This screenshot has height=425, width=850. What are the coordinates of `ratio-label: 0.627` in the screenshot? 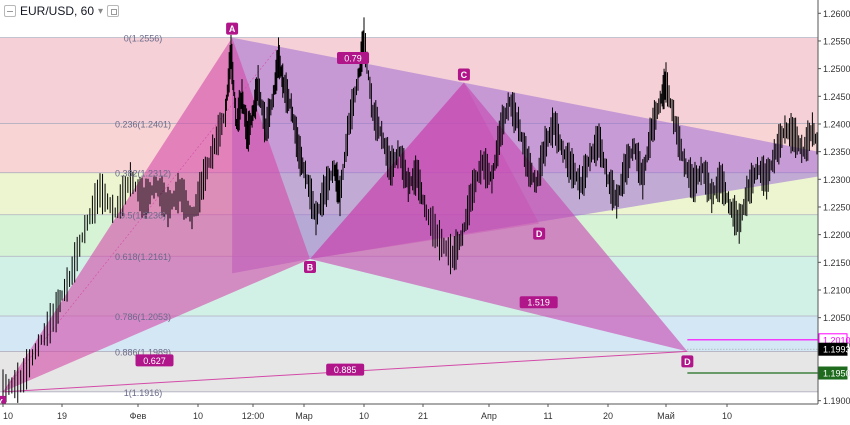 It's located at (154, 361).